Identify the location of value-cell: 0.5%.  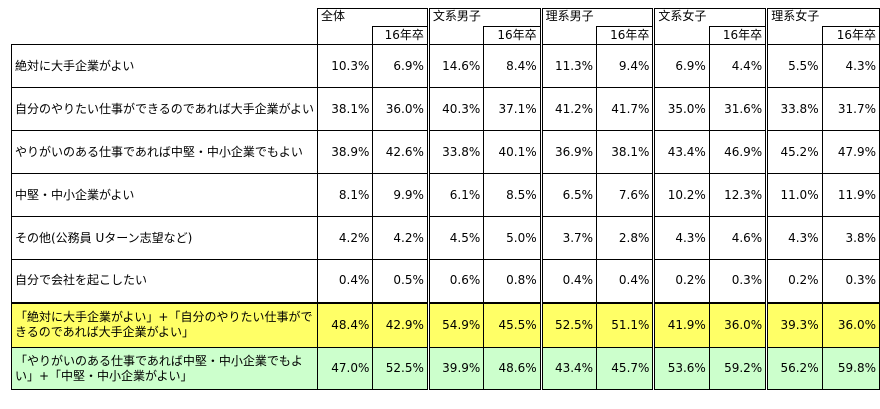
(400, 281).